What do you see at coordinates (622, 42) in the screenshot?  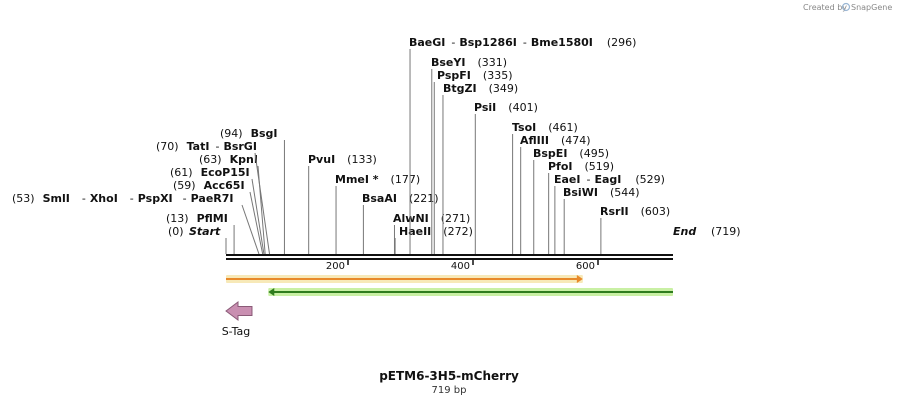 I see `site-position: (296)` at bounding box center [622, 42].